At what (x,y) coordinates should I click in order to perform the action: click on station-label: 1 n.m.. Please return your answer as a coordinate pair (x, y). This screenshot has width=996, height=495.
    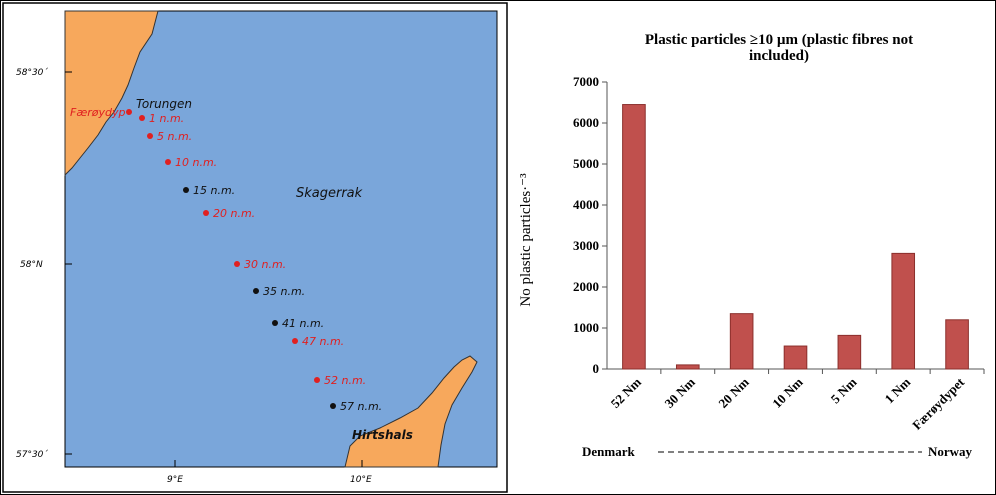
    Looking at the image, I should click on (166, 118).